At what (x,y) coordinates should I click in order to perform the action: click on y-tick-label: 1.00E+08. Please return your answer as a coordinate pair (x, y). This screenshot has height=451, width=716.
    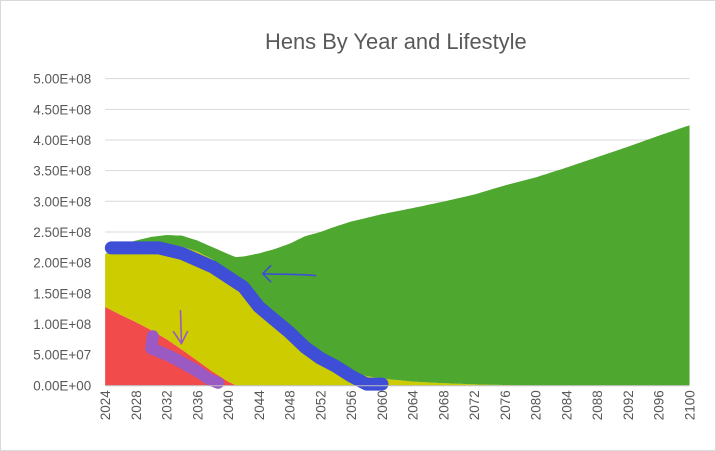
    Looking at the image, I should click on (62, 324).